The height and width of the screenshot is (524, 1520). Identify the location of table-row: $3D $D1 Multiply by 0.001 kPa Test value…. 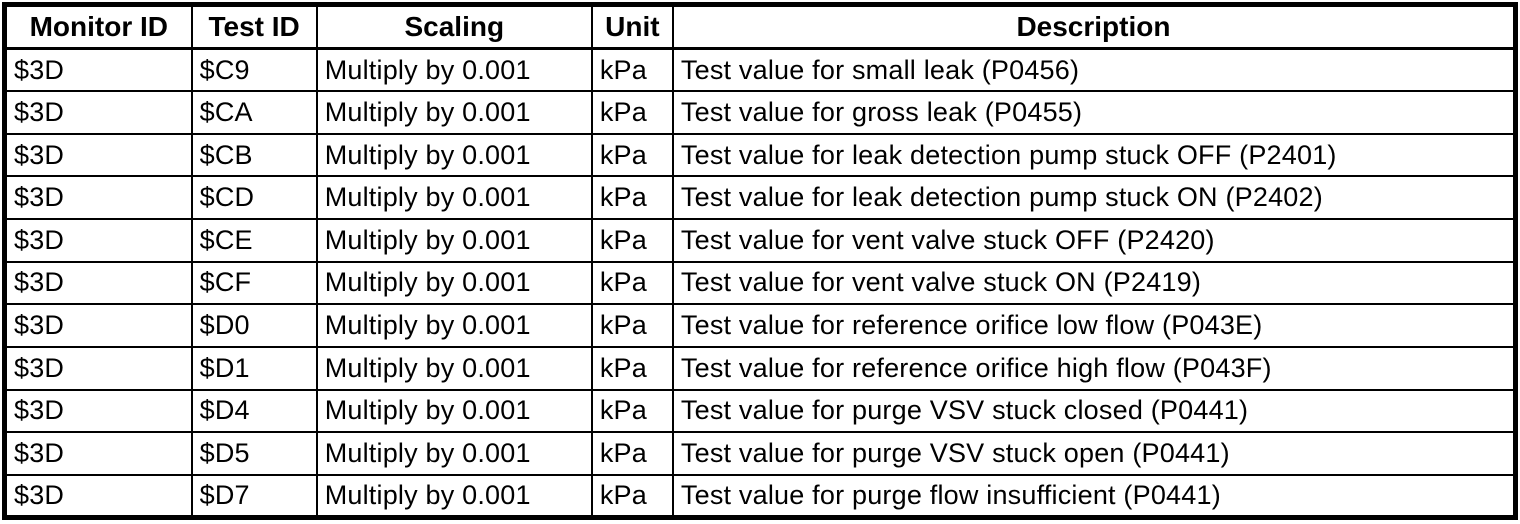
(760, 368).